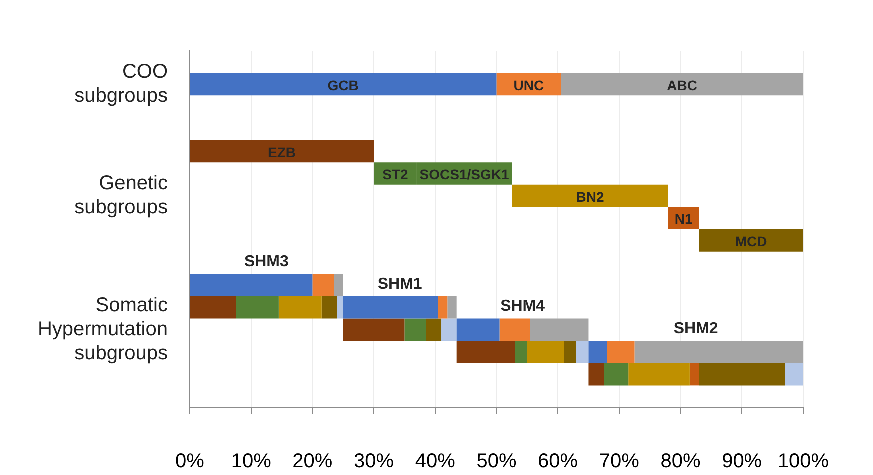  Describe the element at coordinates (395, 174) in the screenshot. I see `series-label: ST2` at that location.